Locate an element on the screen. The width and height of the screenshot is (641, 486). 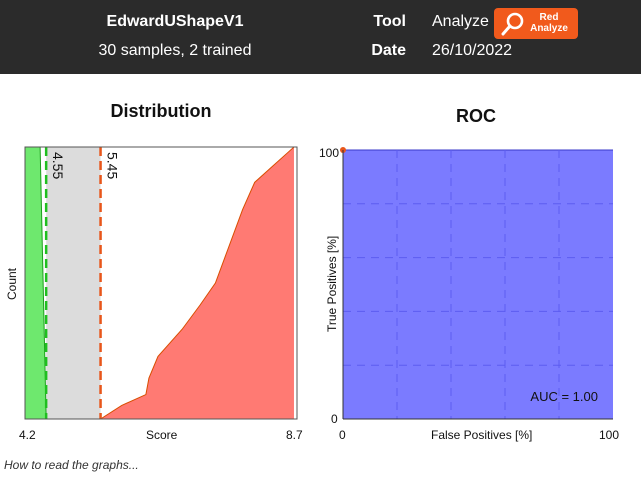
roc-x-max-label: 100 is located at coordinates (609, 435).